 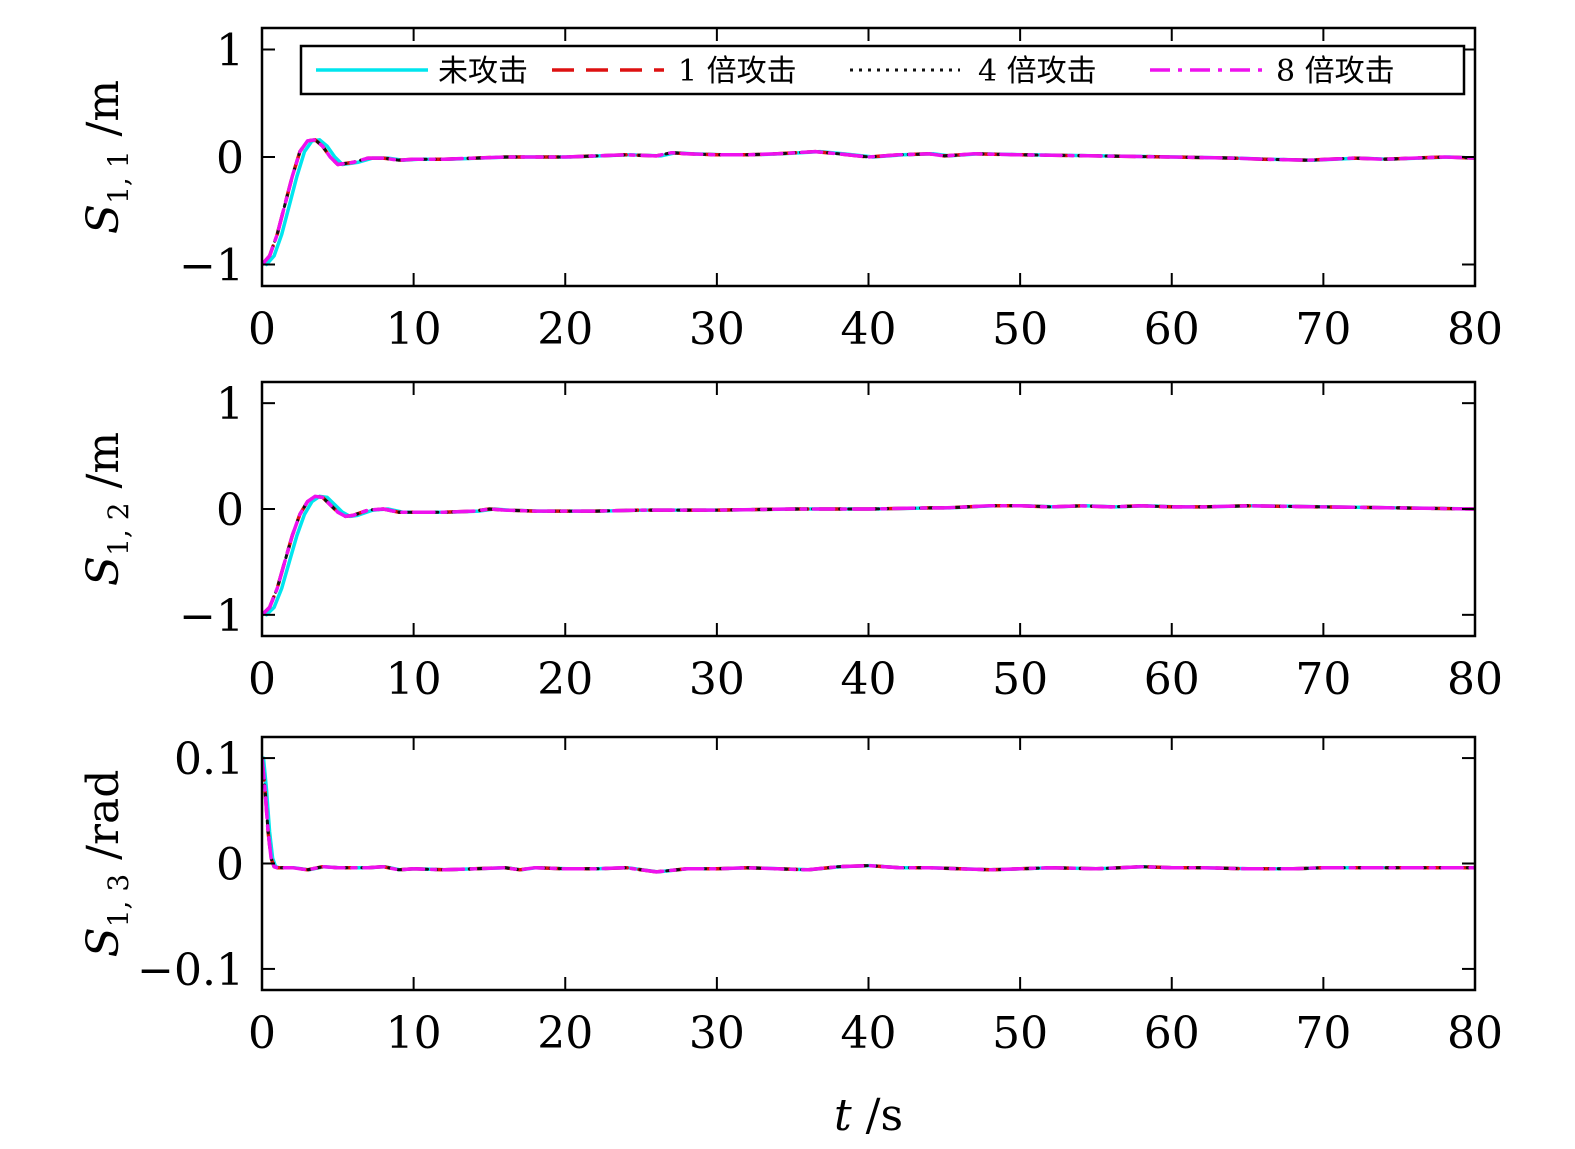 I want to click on y-tick-label: 0.1, so click(x=209, y=759).